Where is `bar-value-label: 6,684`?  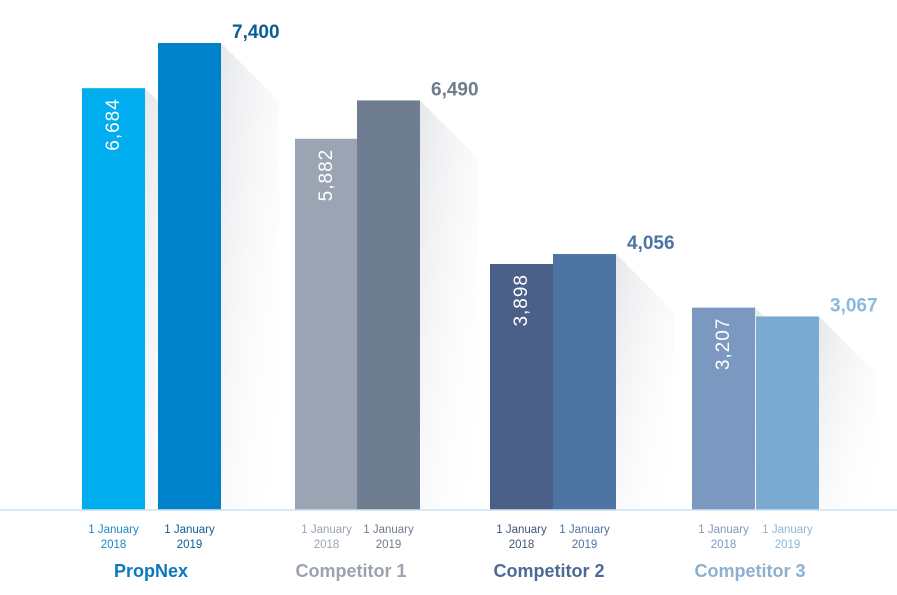 bar-value-label: 6,684 is located at coordinates (113, 124).